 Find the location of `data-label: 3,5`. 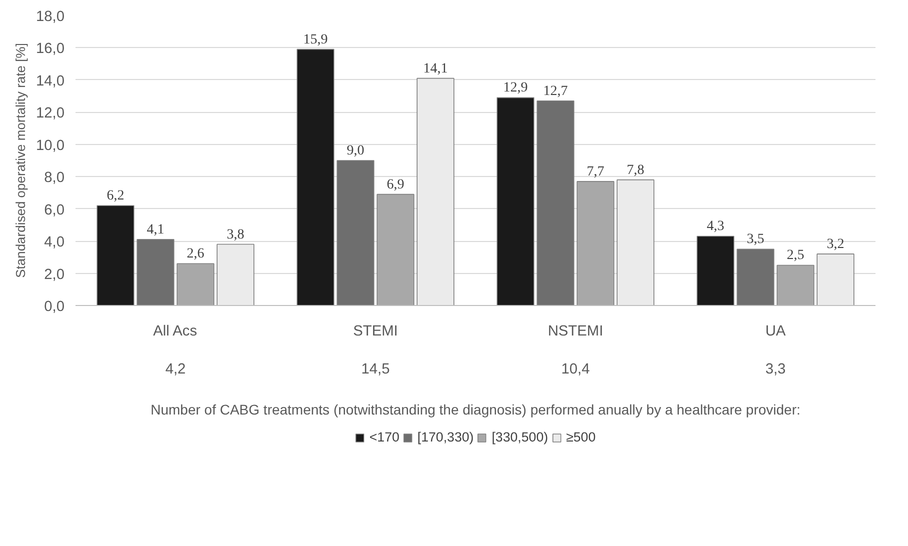

data-label: 3,5 is located at coordinates (755, 240).